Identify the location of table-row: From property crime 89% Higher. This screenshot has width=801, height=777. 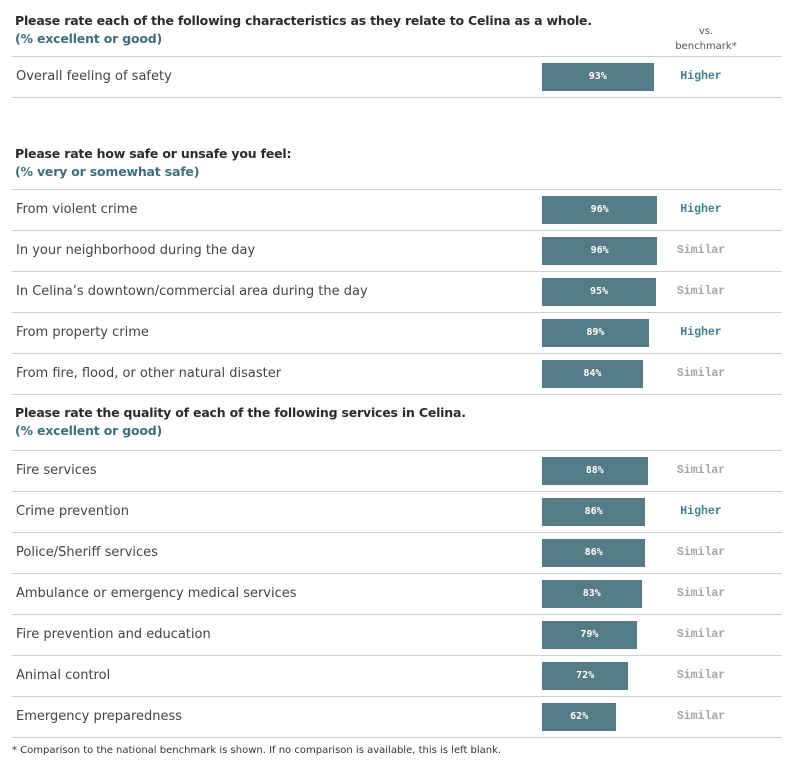
(397, 333).